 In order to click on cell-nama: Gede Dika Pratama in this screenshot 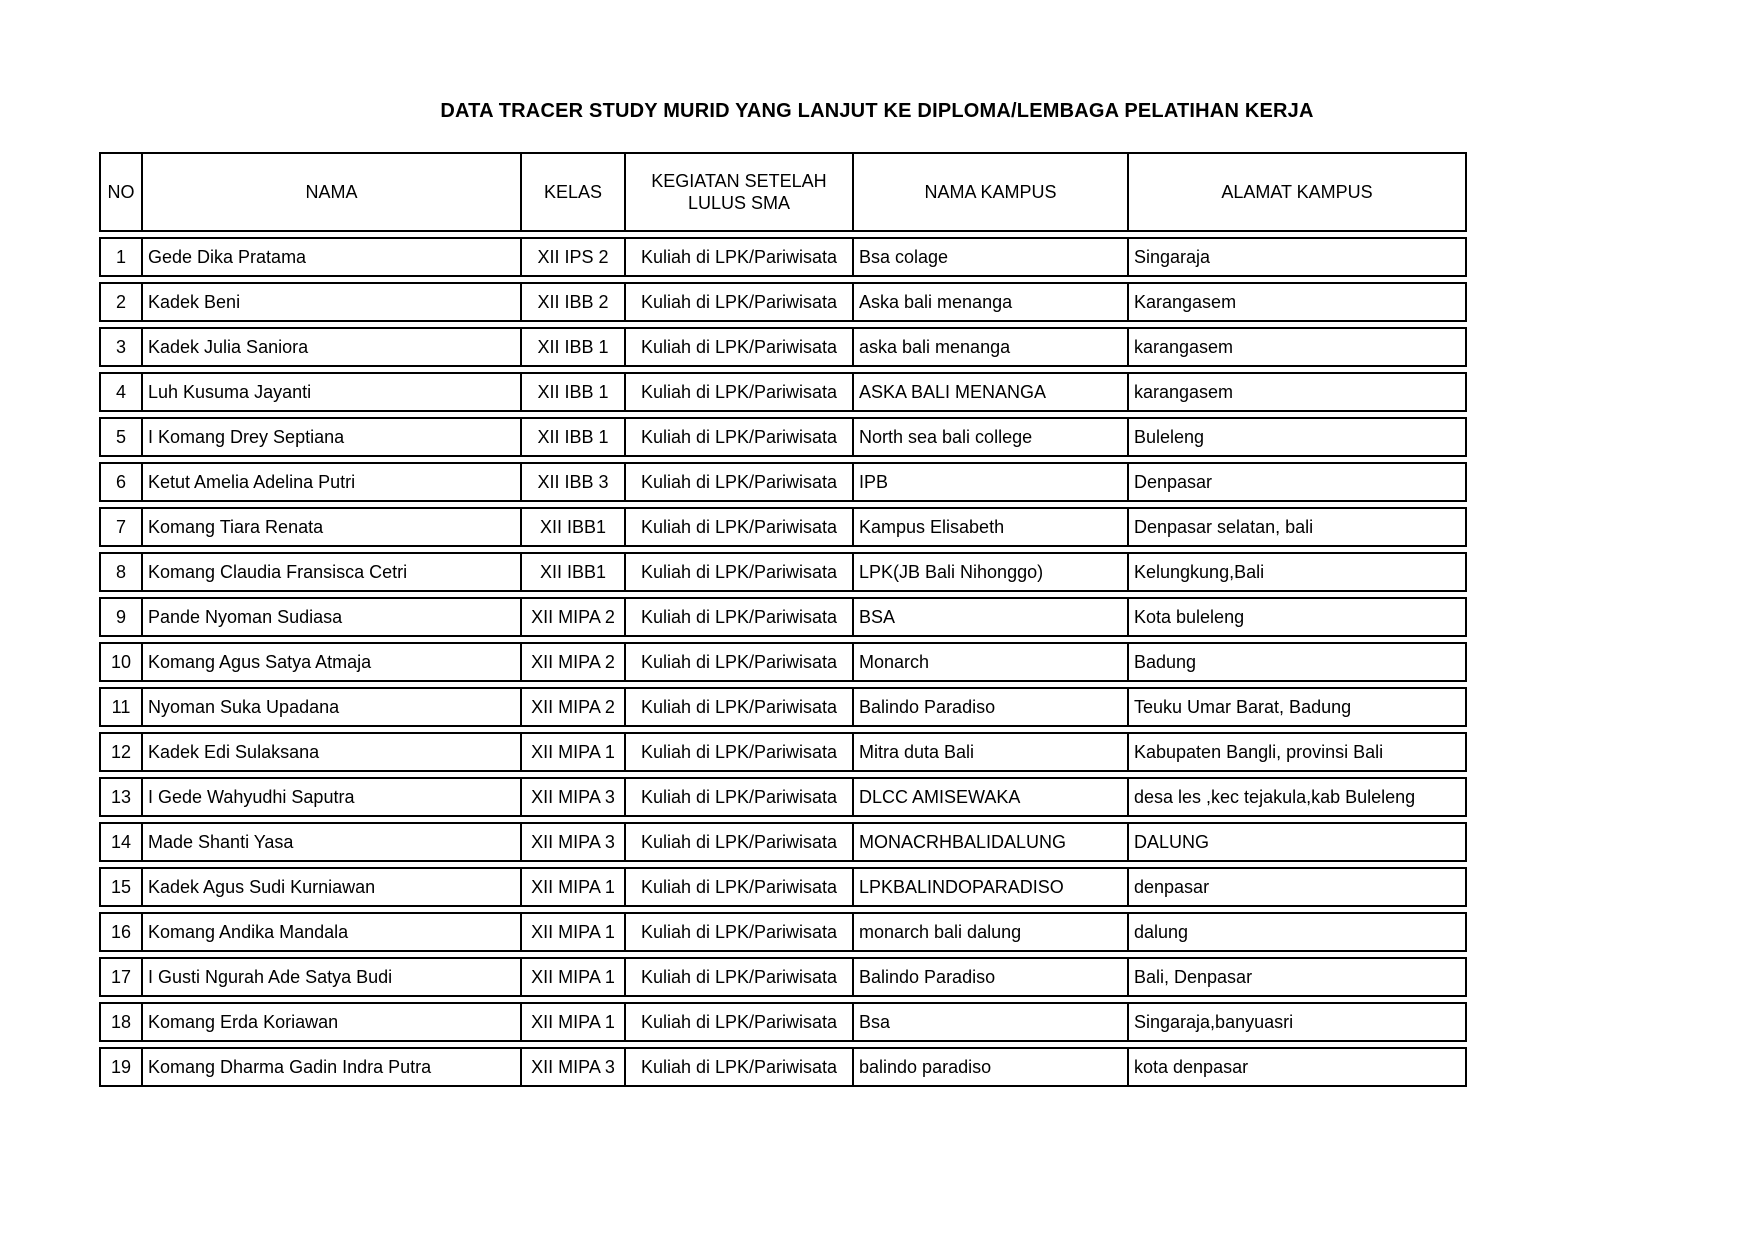, I will do `click(330, 257)`.